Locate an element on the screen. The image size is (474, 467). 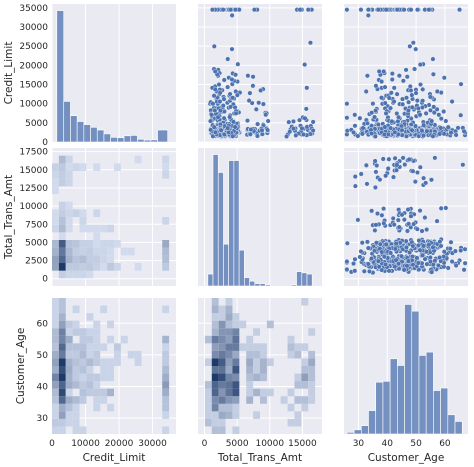
panel-total-trans-amt-vs-customer-age is located at coordinates (406, 217).